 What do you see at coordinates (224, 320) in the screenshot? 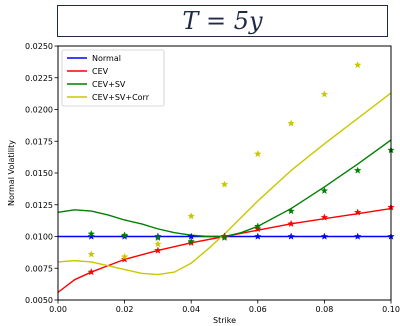
I see `x-axis-title: Strike` at bounding box center [224, 320].